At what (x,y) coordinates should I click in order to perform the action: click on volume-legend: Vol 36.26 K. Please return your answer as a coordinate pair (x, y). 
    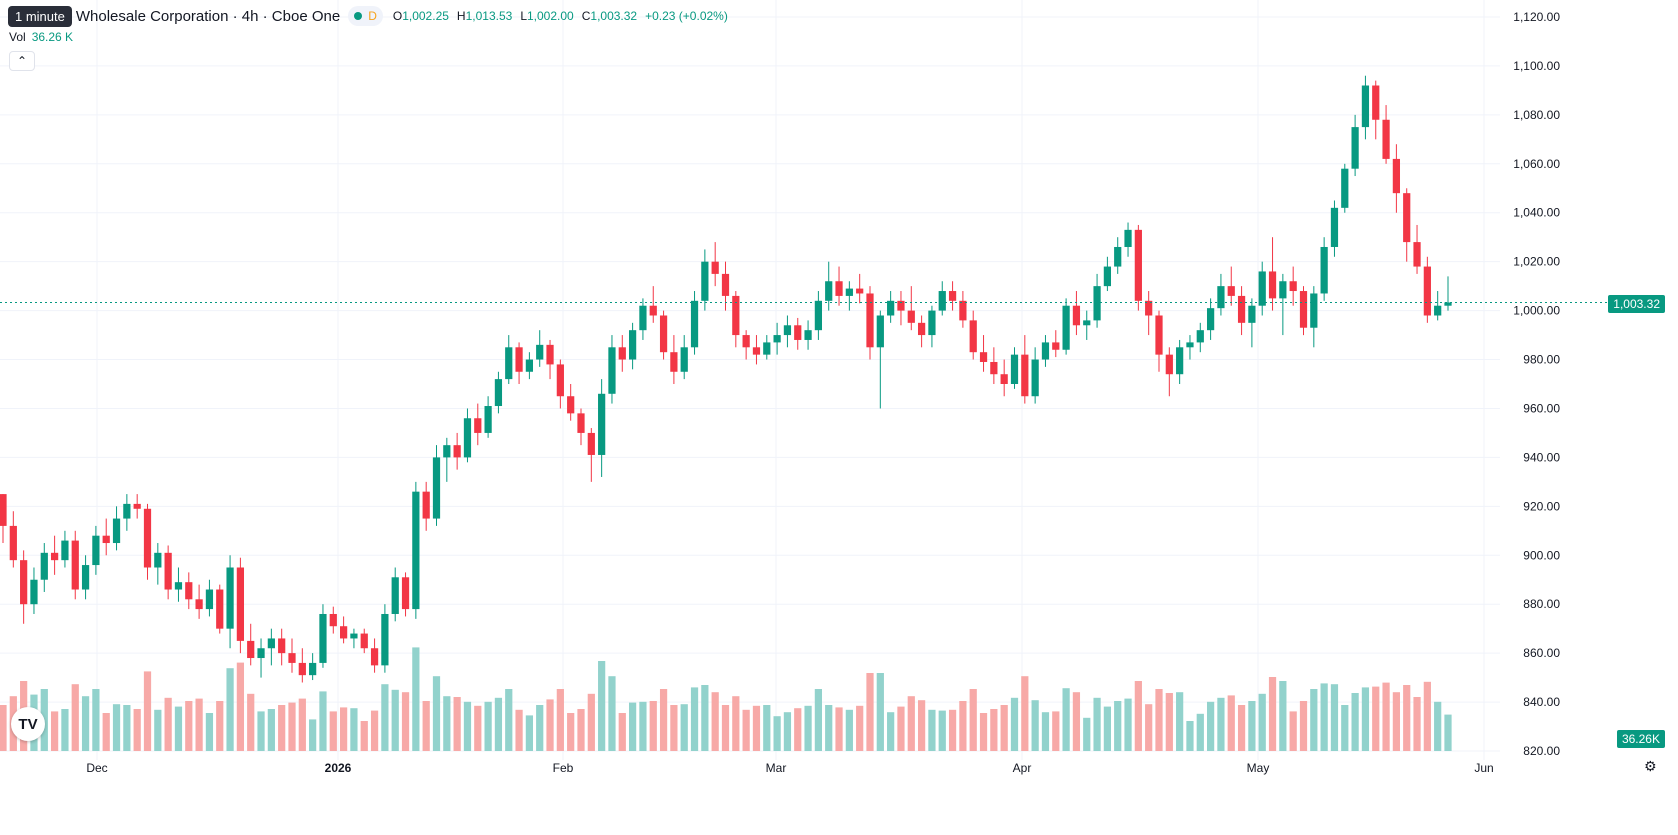
    Looking at the image, I should click on (41, 37).